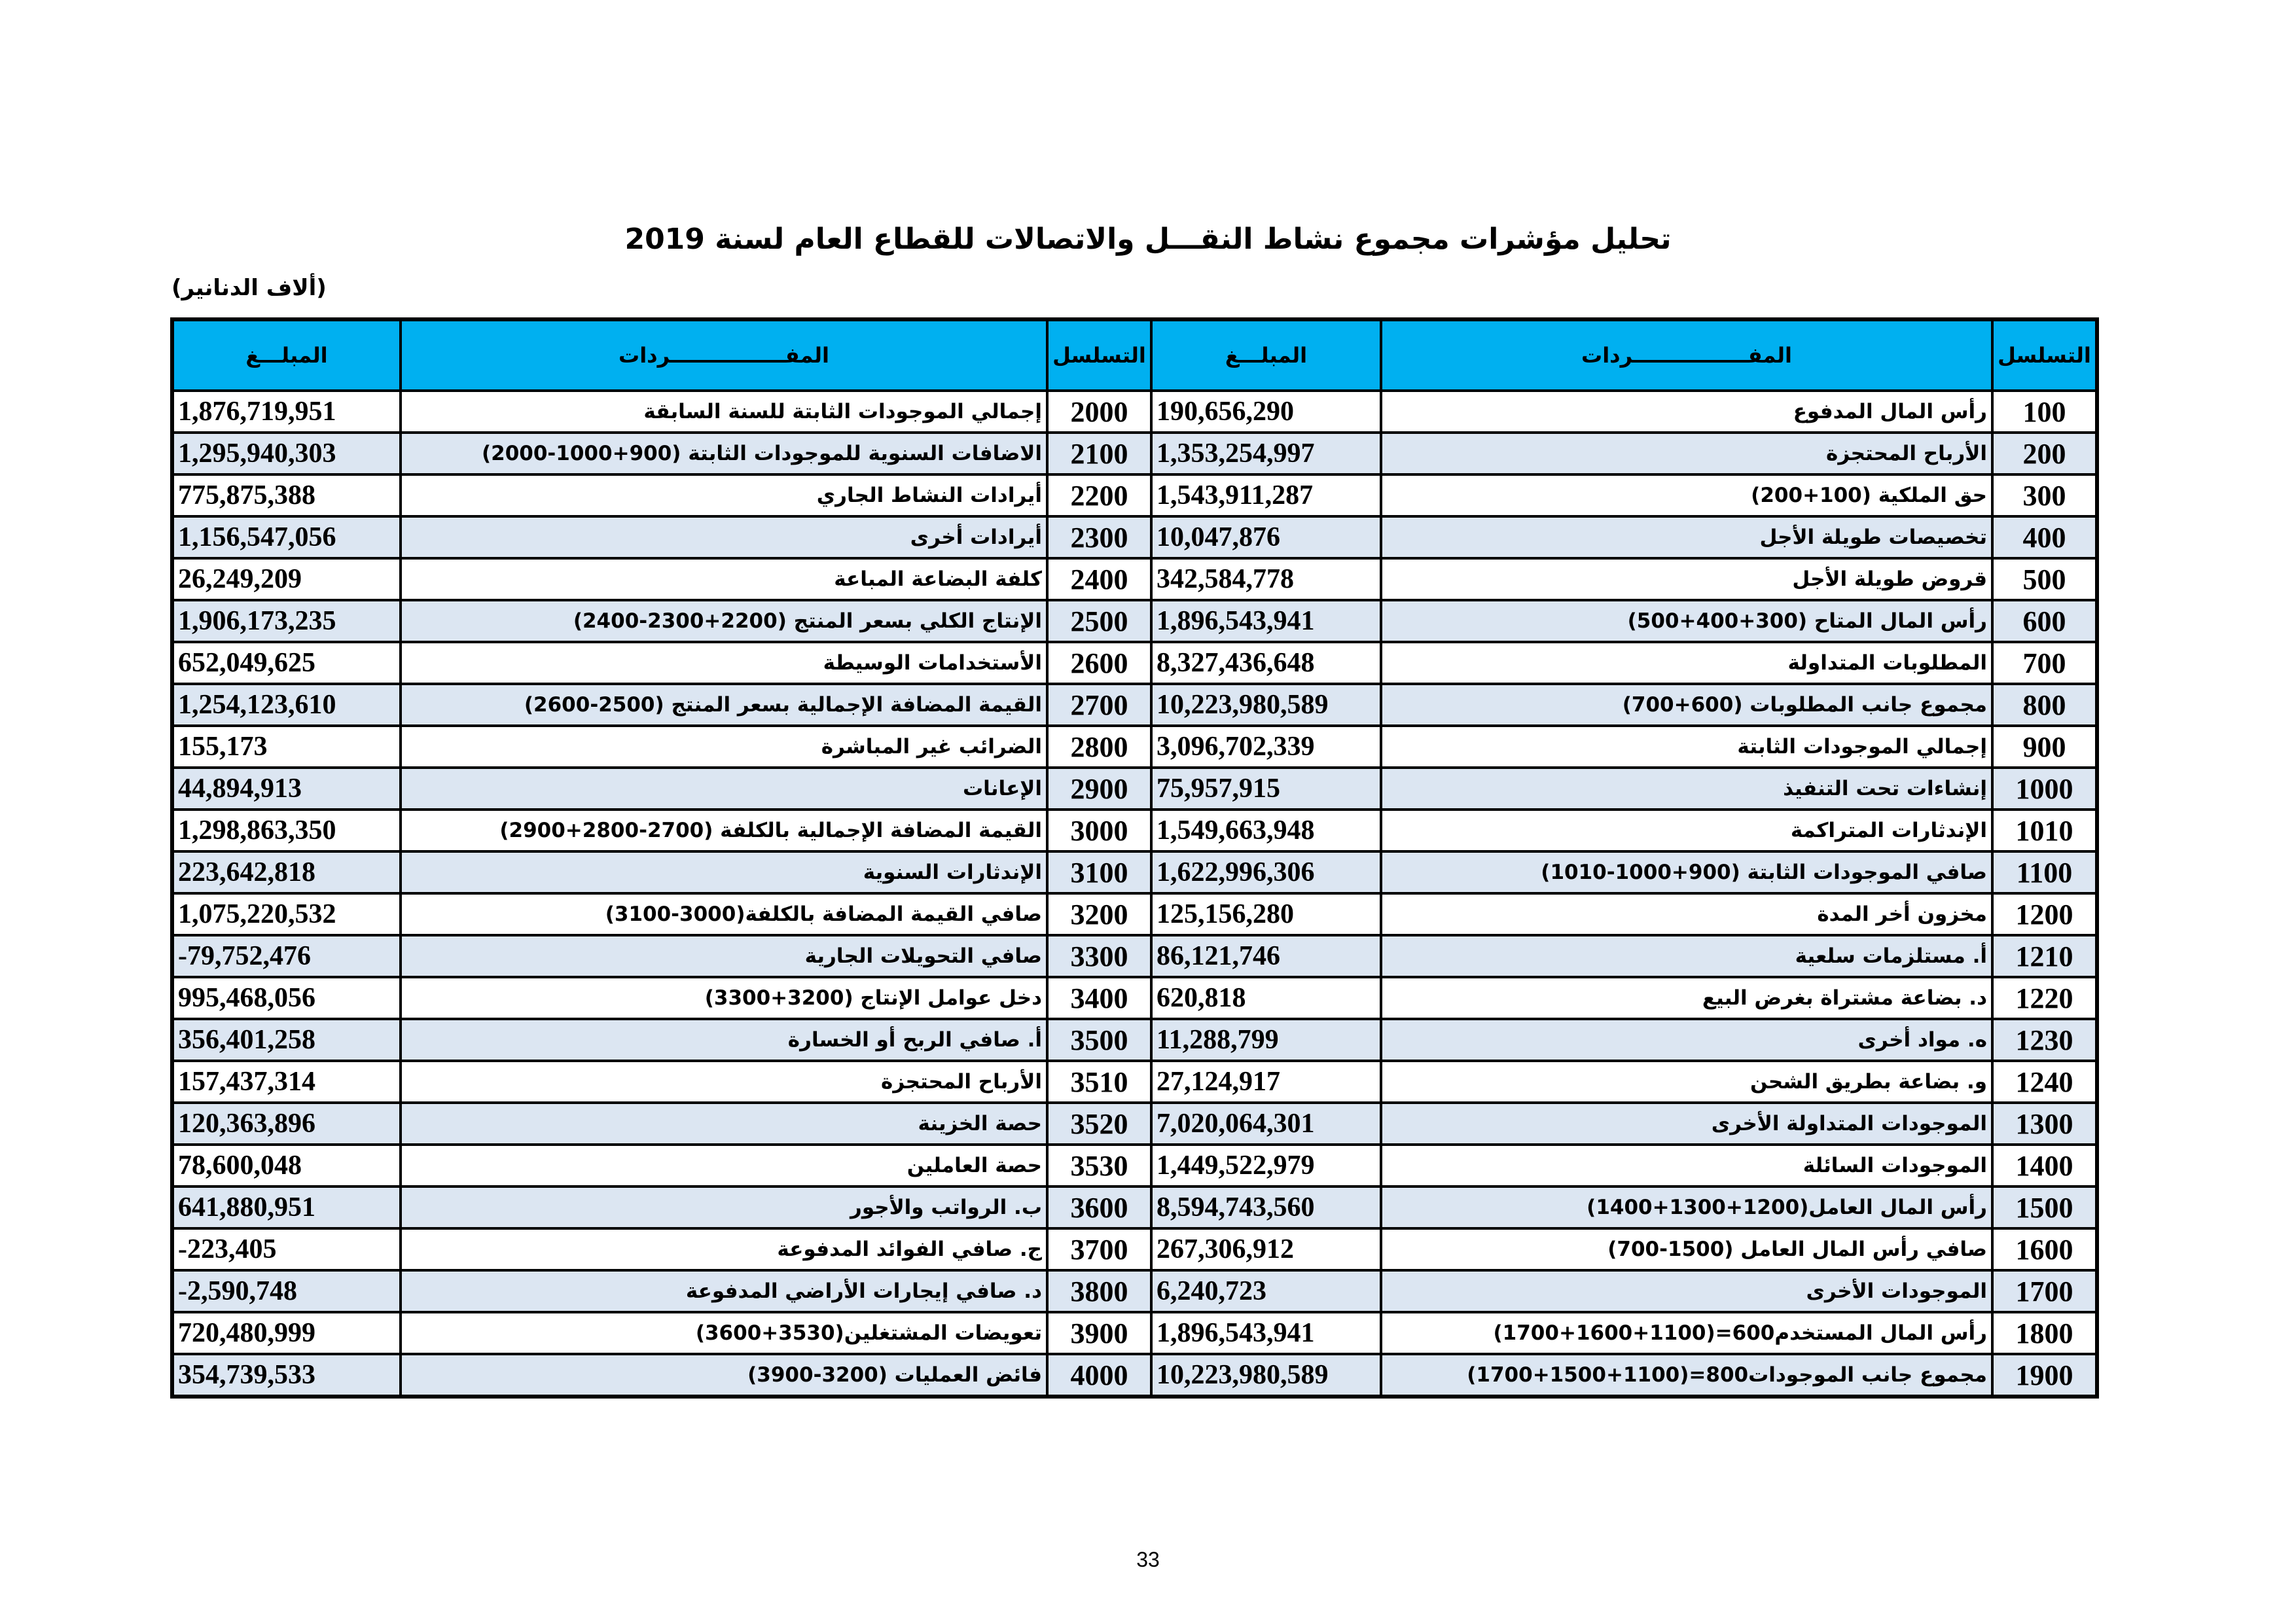  What do you see at coordinates (724, 1207) in the screenshot?
I see `item-cell: ب. الرواتب والأجور` at bounding box center [724, 1207].